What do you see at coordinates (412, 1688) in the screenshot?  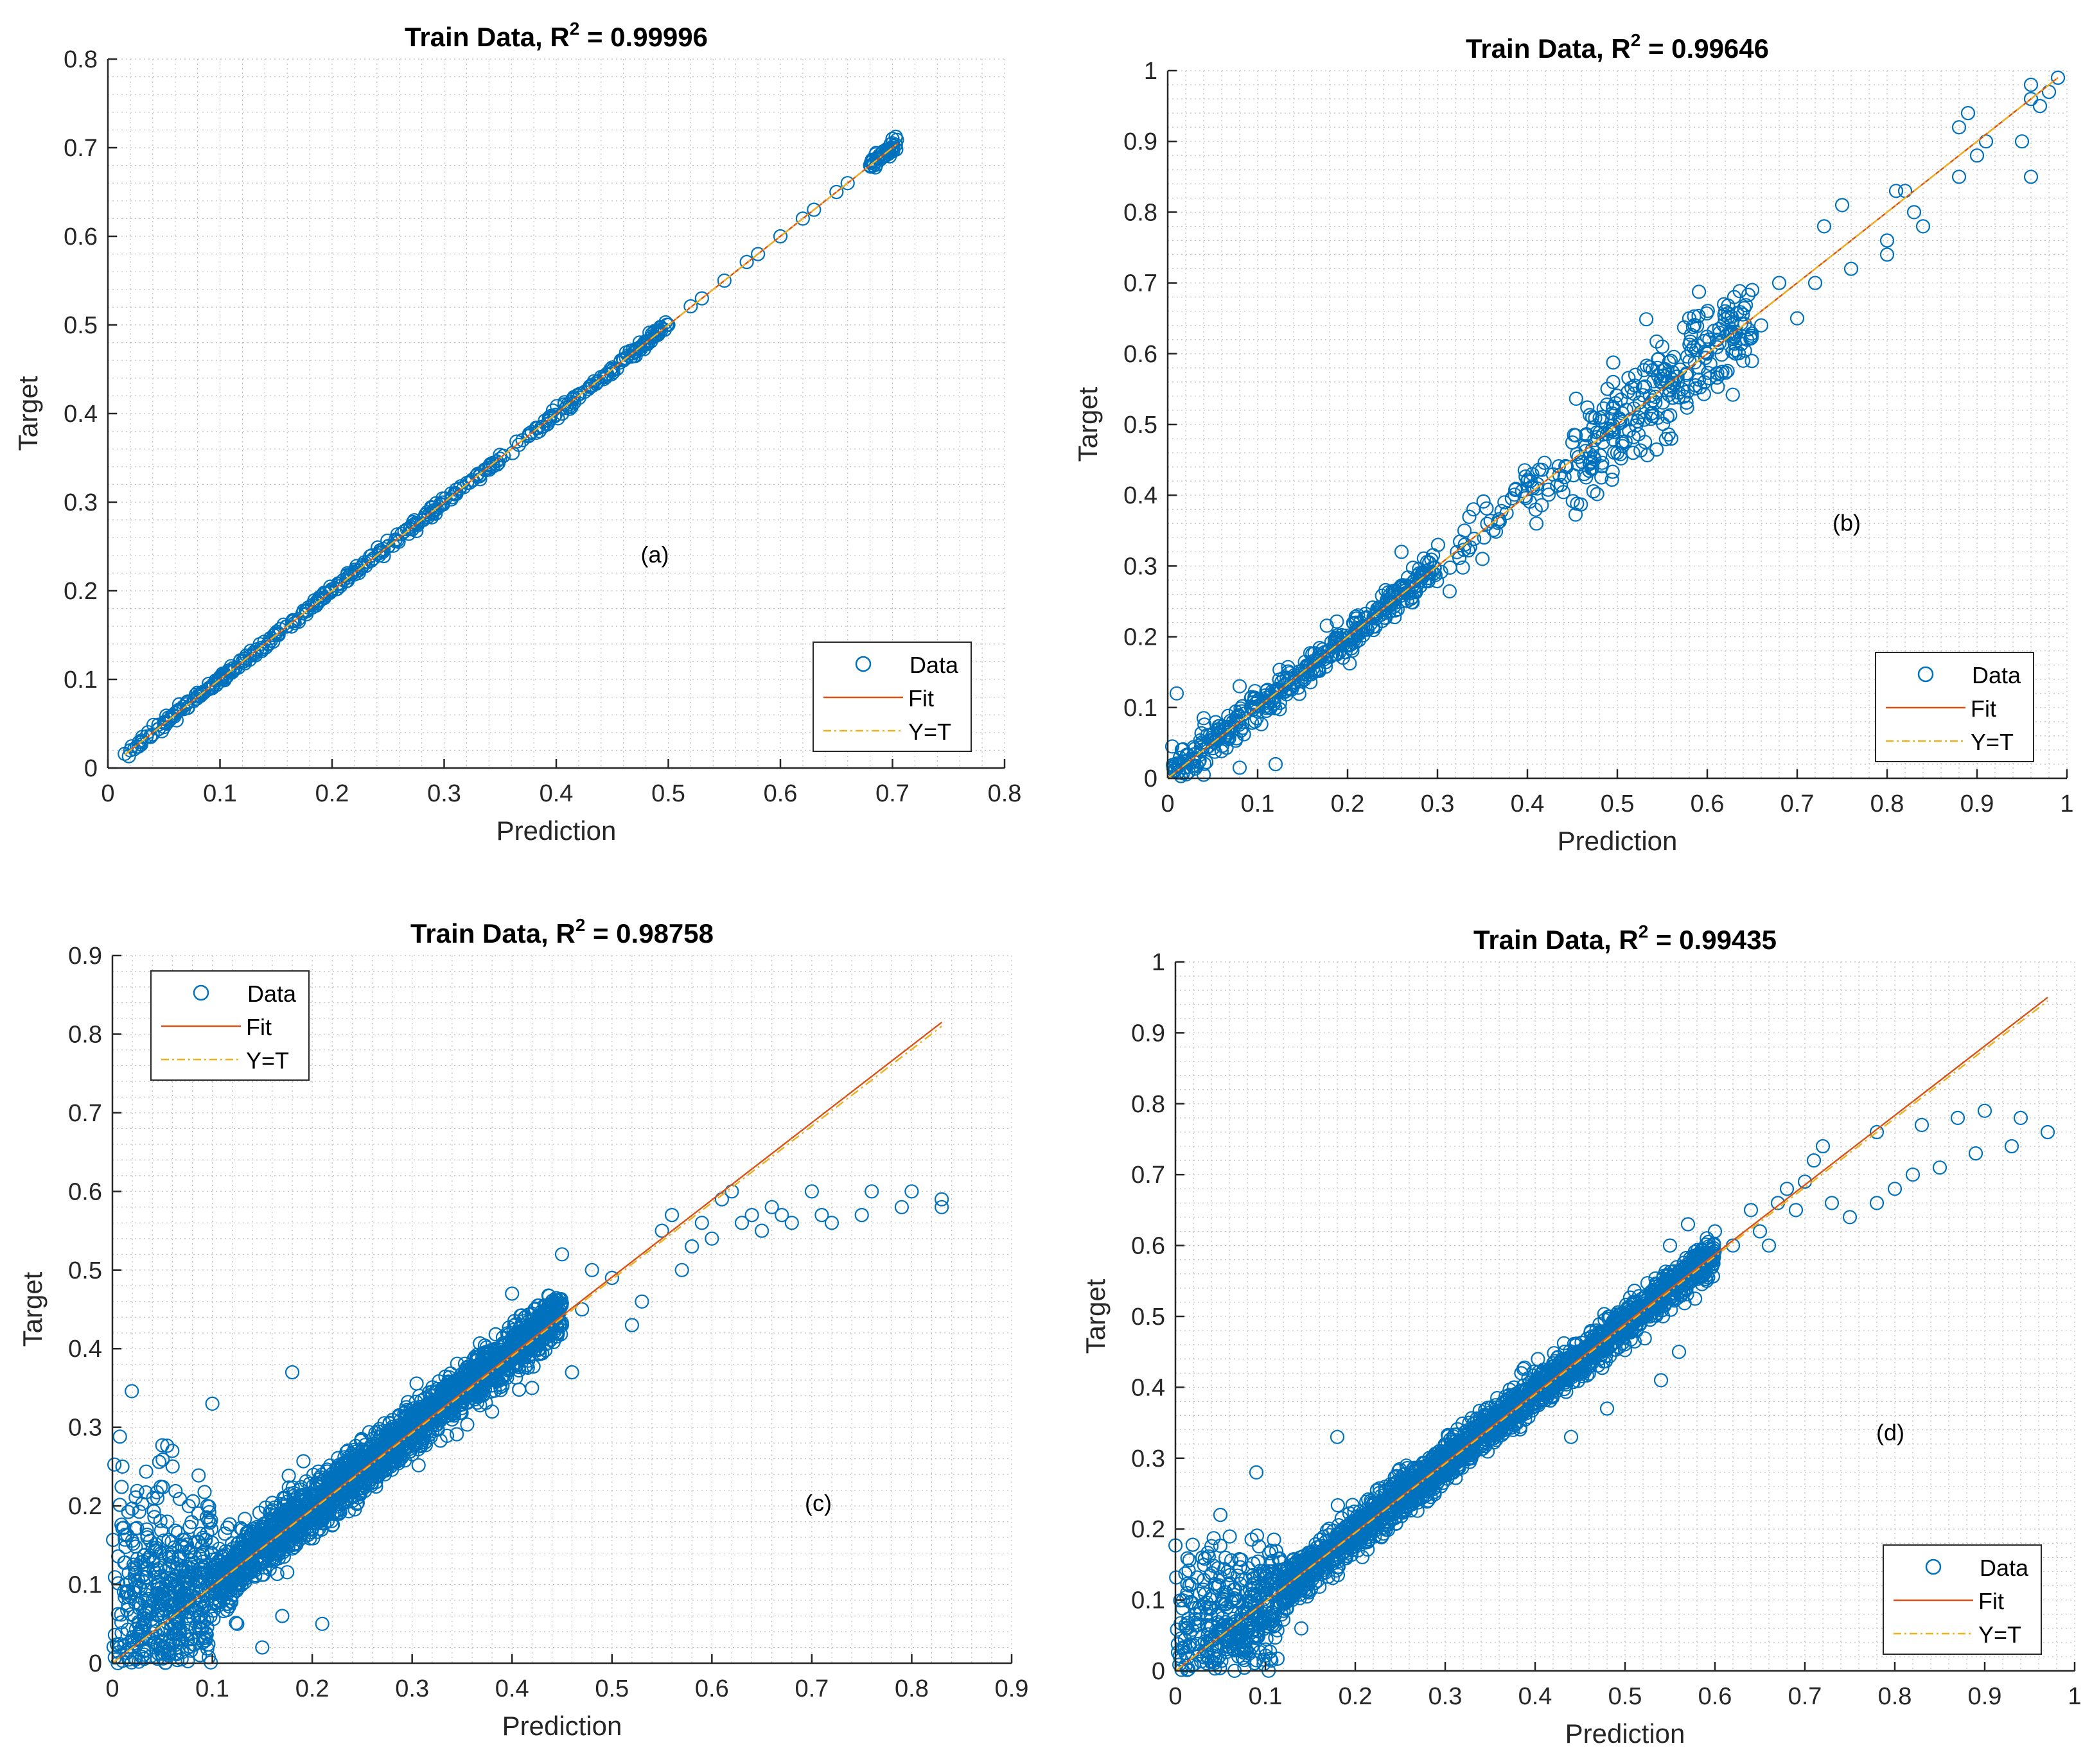 I see `x-tick-label: 0.3` at bounding box center [412, 1688].